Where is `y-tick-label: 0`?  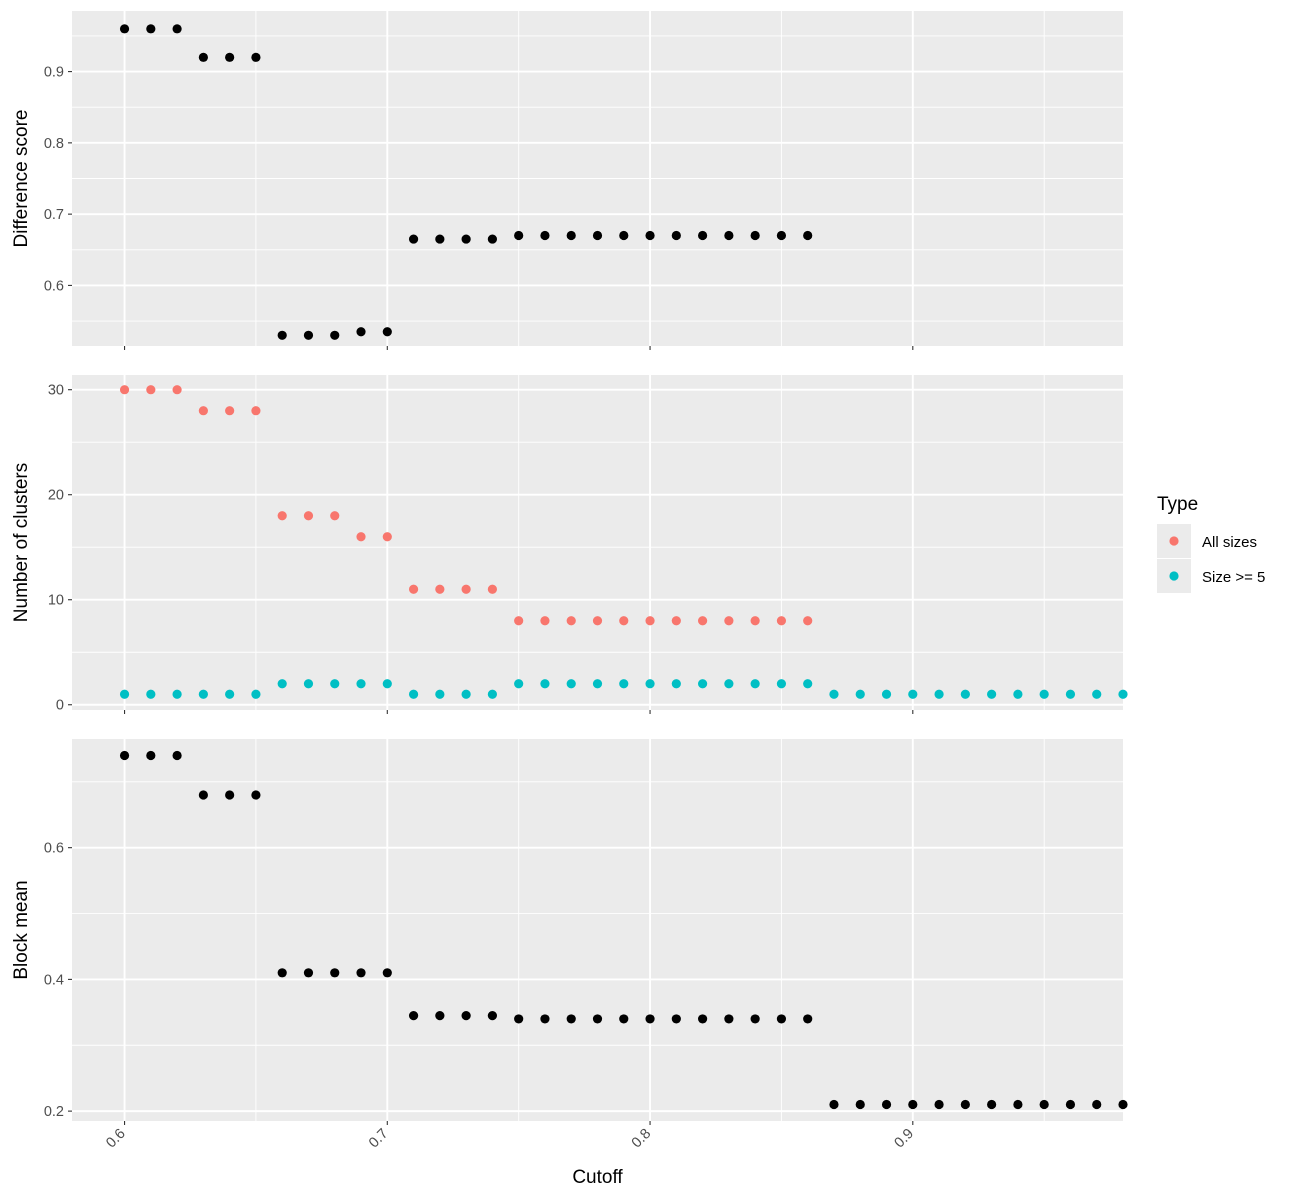 y-tick-label: 0 is located at coordinates (60, 706).